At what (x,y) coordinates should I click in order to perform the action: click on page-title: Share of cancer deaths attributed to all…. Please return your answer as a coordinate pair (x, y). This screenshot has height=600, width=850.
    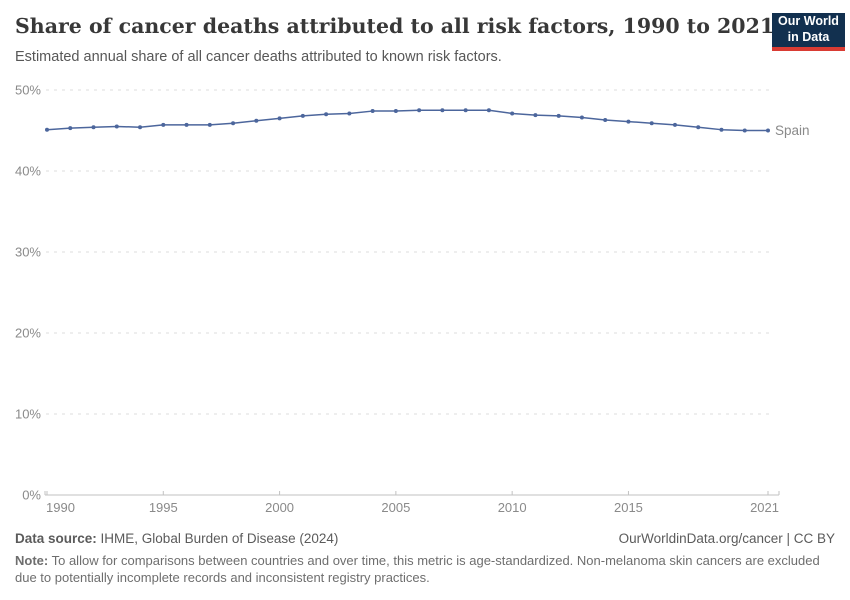
    Looking at the image, I should click on (395, 26).